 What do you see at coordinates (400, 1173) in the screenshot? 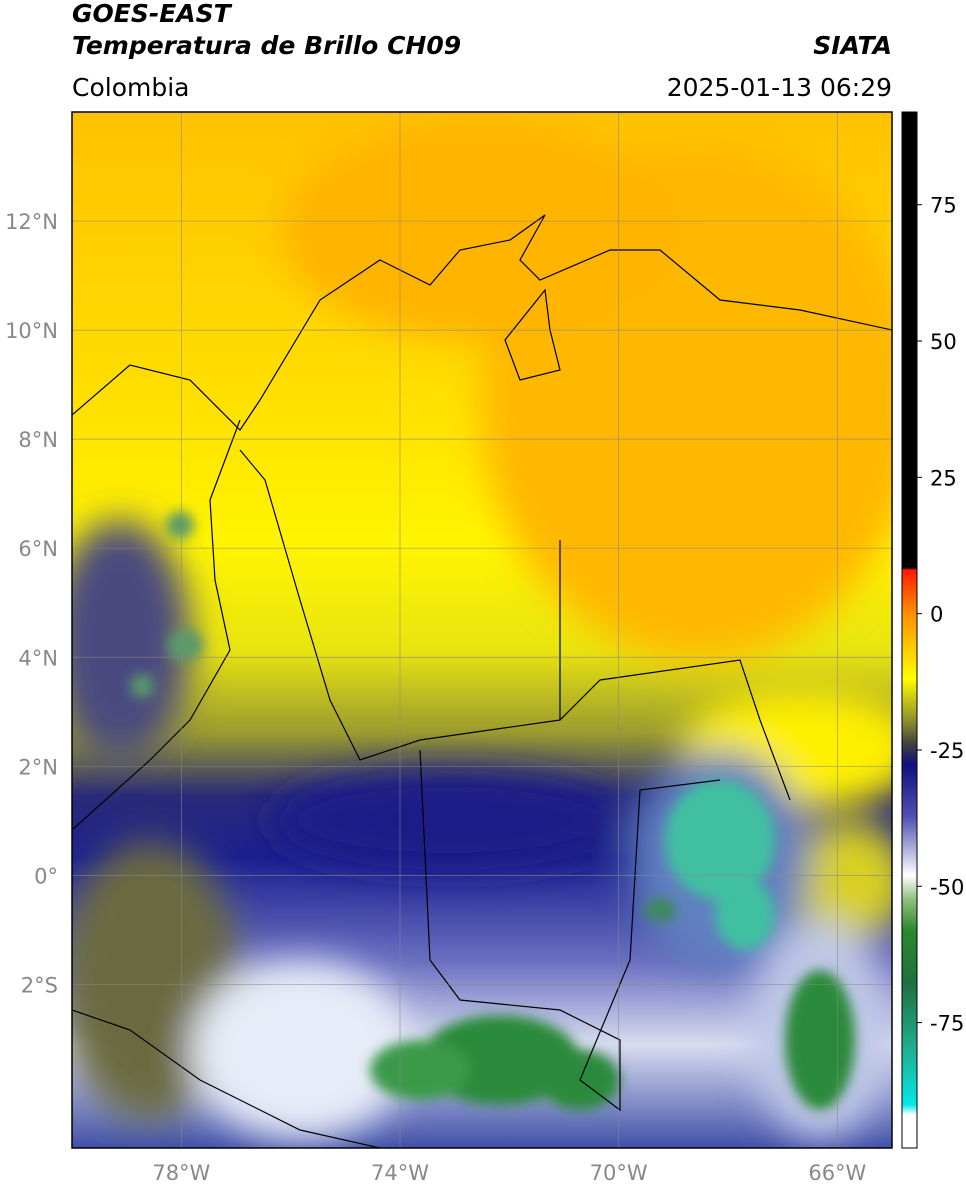
I see `lon-tick-label: 74°W` at bounding box center [400, 1173].